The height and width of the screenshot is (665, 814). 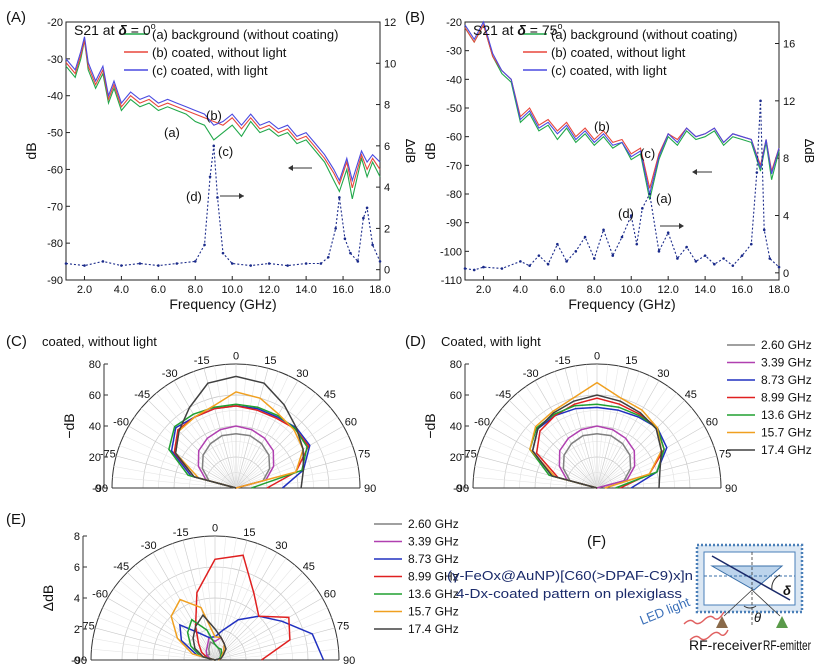 What do you see at coordinates (232, 290) in the screenshot?
I see `x-tick-label: 10.0` at bounding box center [232, 290].